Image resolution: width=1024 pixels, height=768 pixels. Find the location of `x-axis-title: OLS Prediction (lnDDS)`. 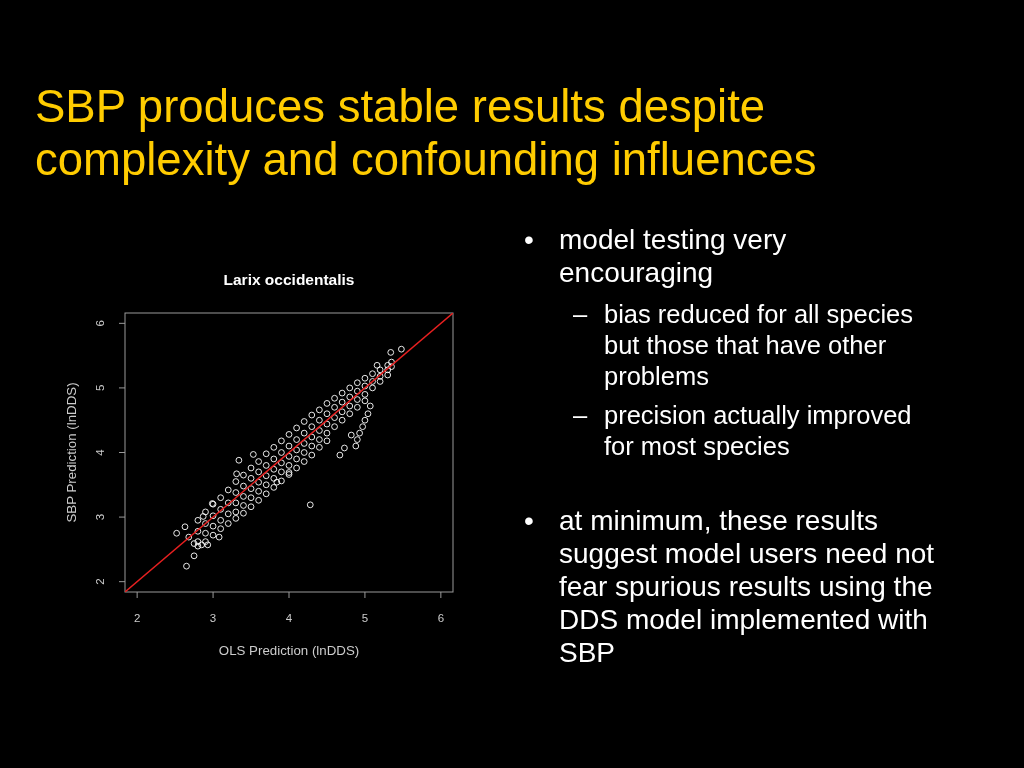

x-axis-title: OLS Prediction (lnDDS) is located at coordinates (289, 650).